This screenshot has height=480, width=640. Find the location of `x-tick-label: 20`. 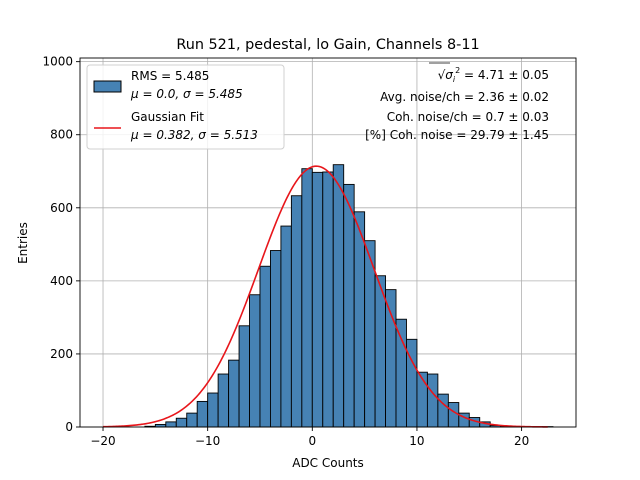

x-tick-label: 20 is located at coordinates (521, 441).